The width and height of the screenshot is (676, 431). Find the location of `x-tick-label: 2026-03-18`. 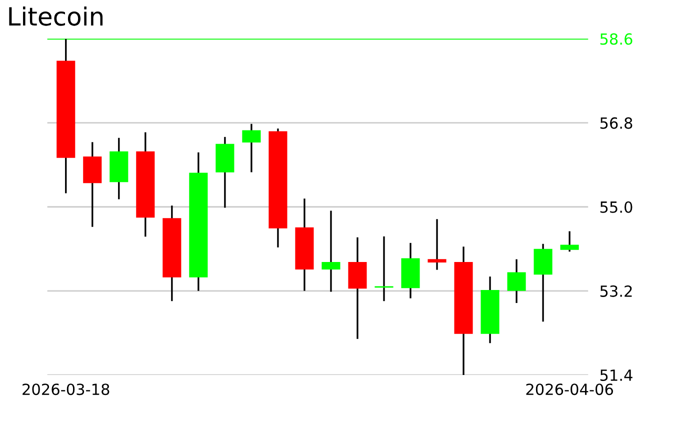

x-tick-label: 2026-03-18 is located at coordinates (66, 390).